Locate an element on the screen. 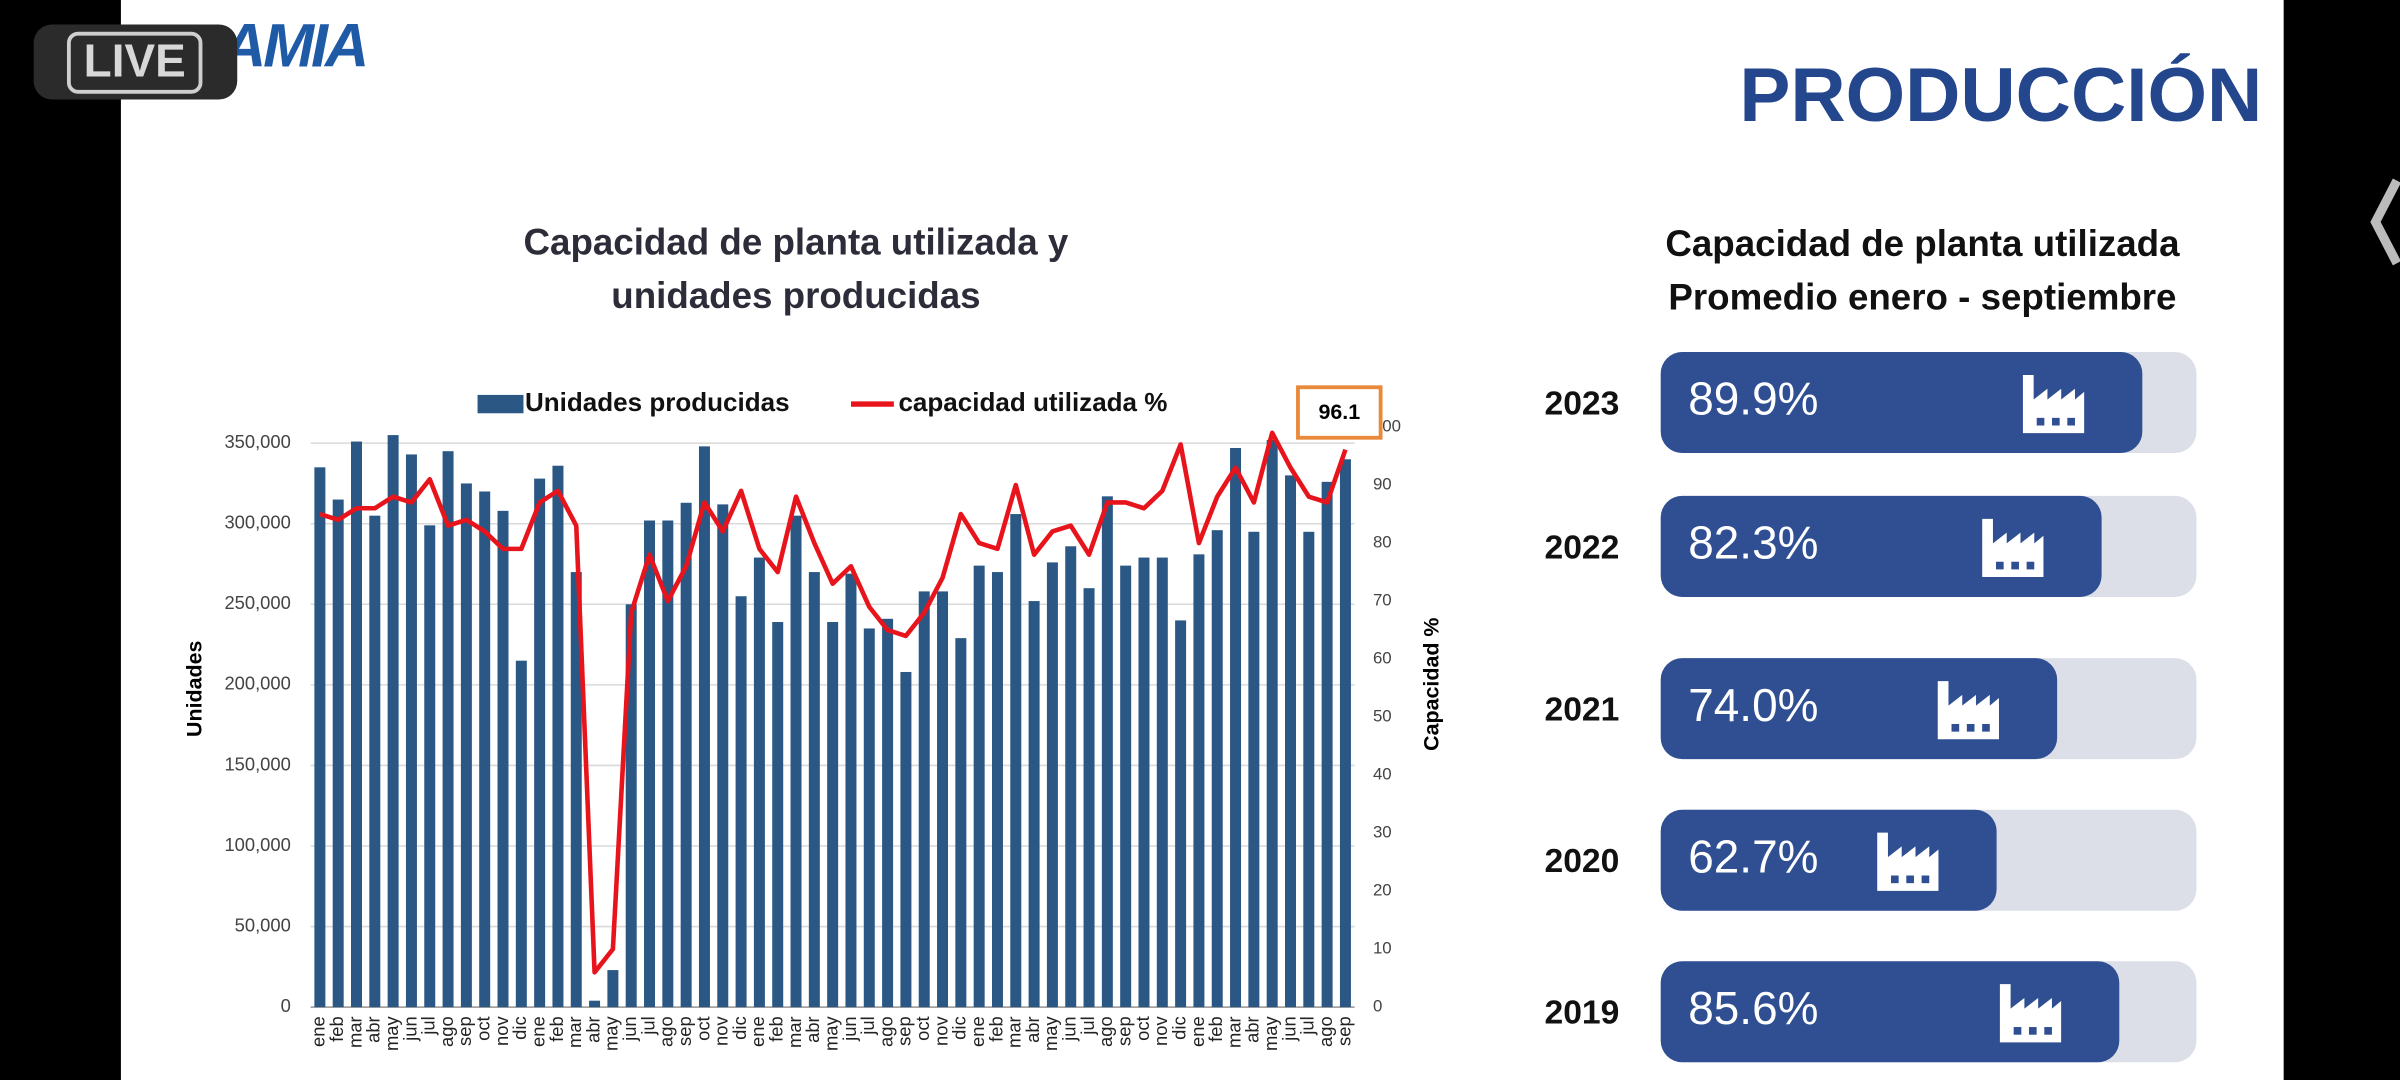 The image size is (2400, 1080). y-axis-title: Unidades is located at coordinates (195, 689).